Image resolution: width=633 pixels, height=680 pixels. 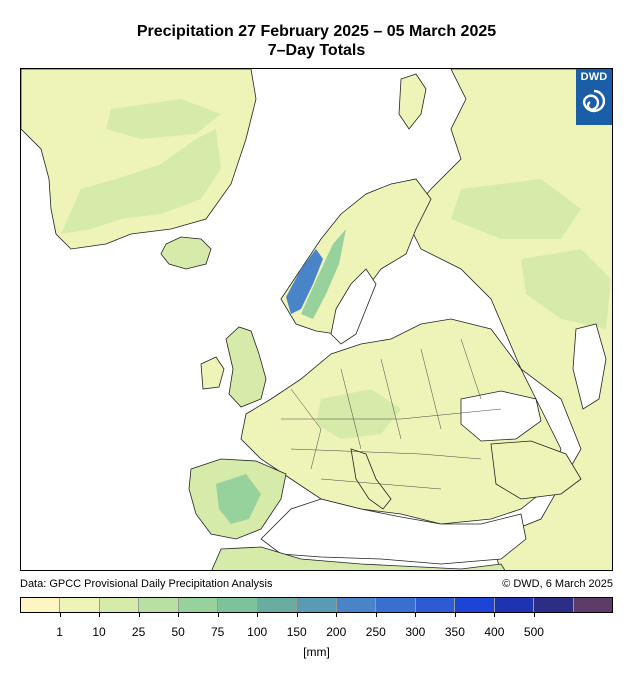 I want to click on iceland-landmass, so click(x=186, y=253).